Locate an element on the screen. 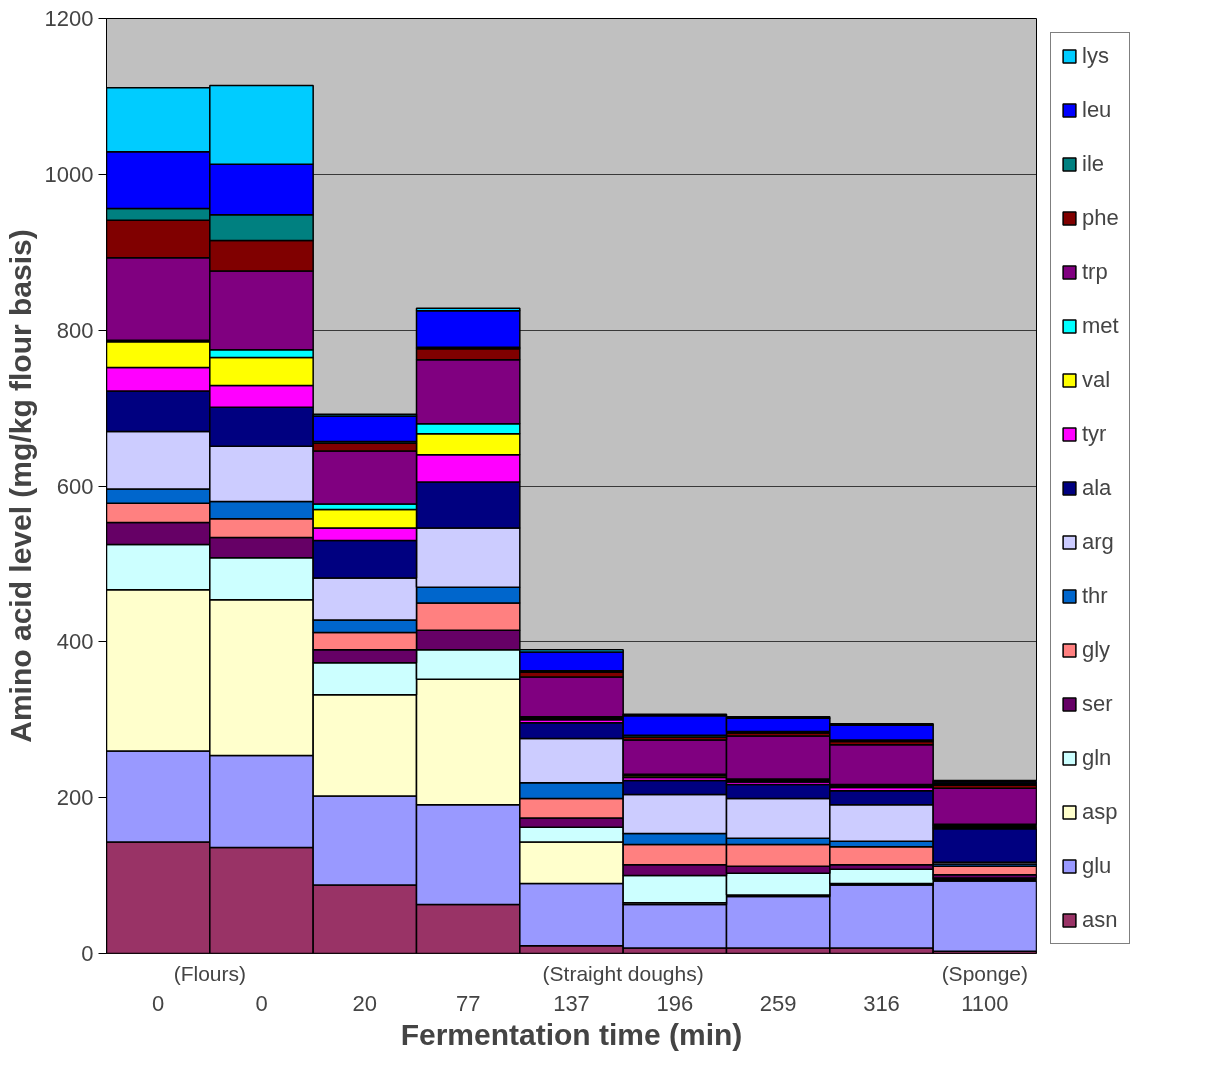 The width and height of the screenshot is (1218, 1080). legend-label: gly is located at coordinates (1096, 650).